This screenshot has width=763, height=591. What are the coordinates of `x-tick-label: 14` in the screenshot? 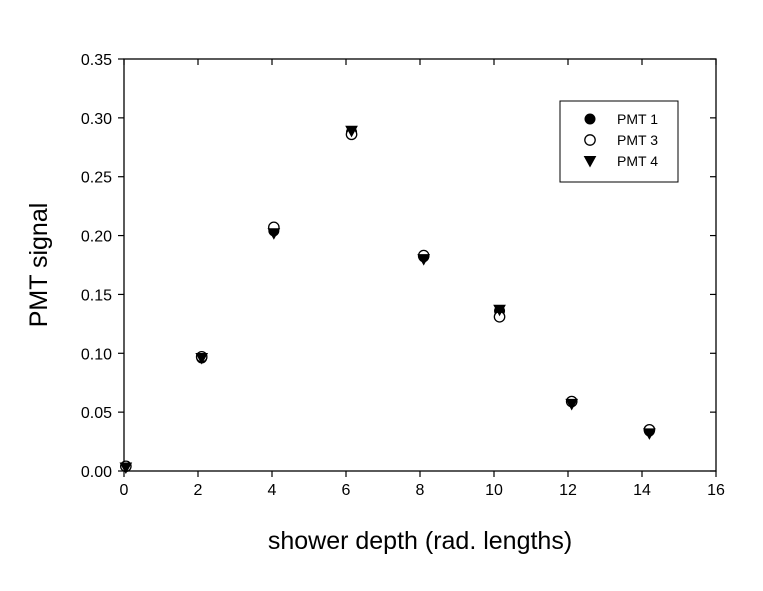 It's located at (642, 490).